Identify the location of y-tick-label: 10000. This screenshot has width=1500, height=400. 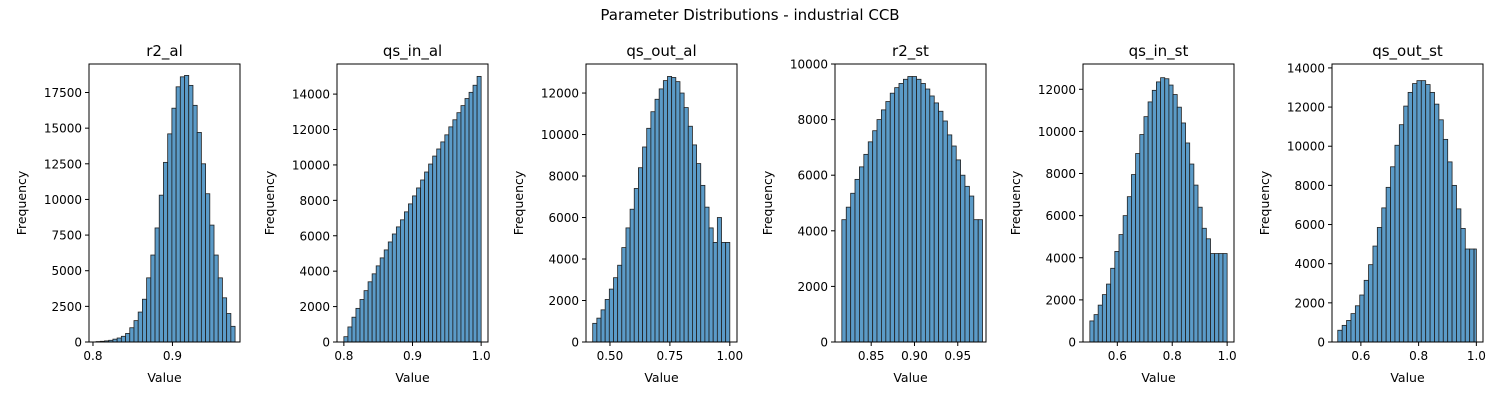
(1306, 147).